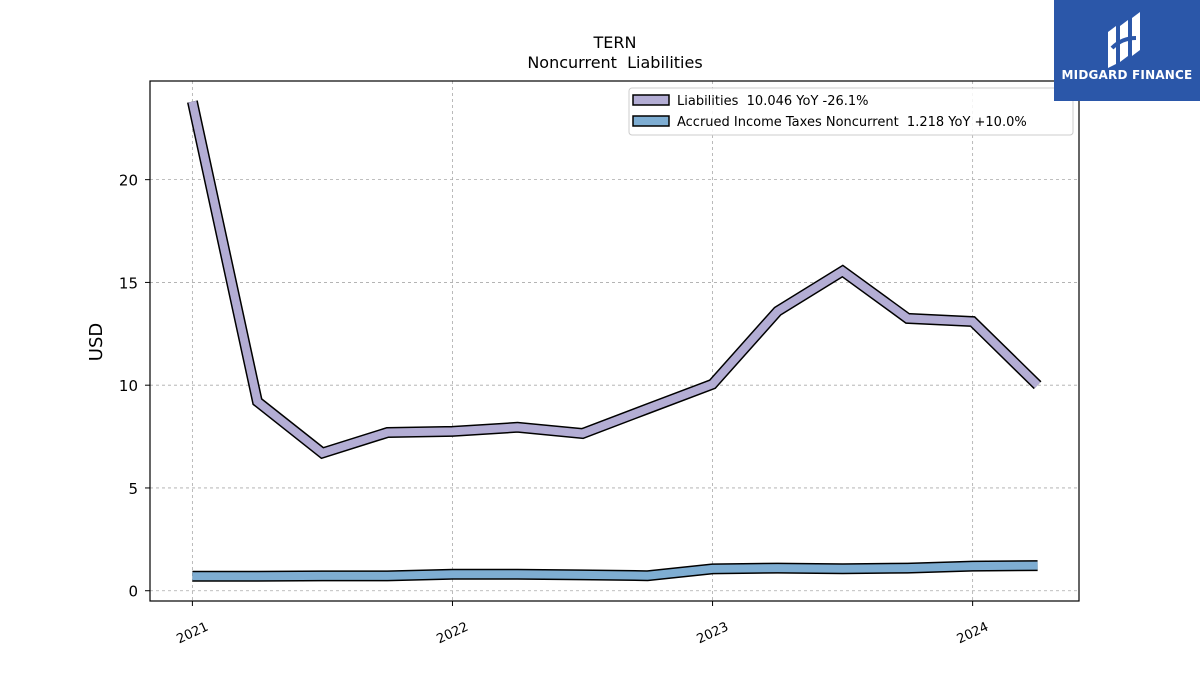 Image resolution: width=1200 pixels, height=675 pixels. I want to click on y-tick-label: 5, so click(133, 489).